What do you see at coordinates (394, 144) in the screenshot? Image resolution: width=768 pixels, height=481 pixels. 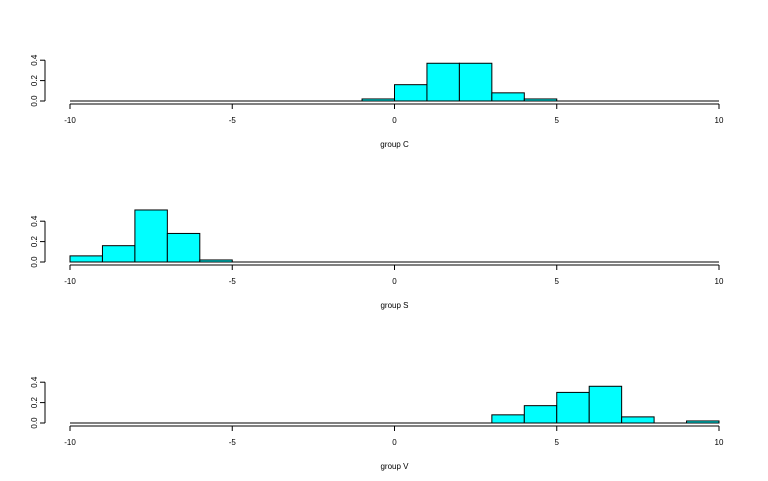 I see `x-axis-label: group C` at bounding box center [394, 144].